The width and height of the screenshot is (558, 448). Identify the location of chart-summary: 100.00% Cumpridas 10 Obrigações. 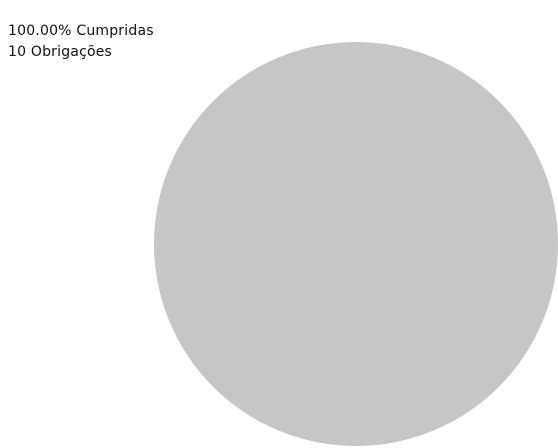
(81, 42).